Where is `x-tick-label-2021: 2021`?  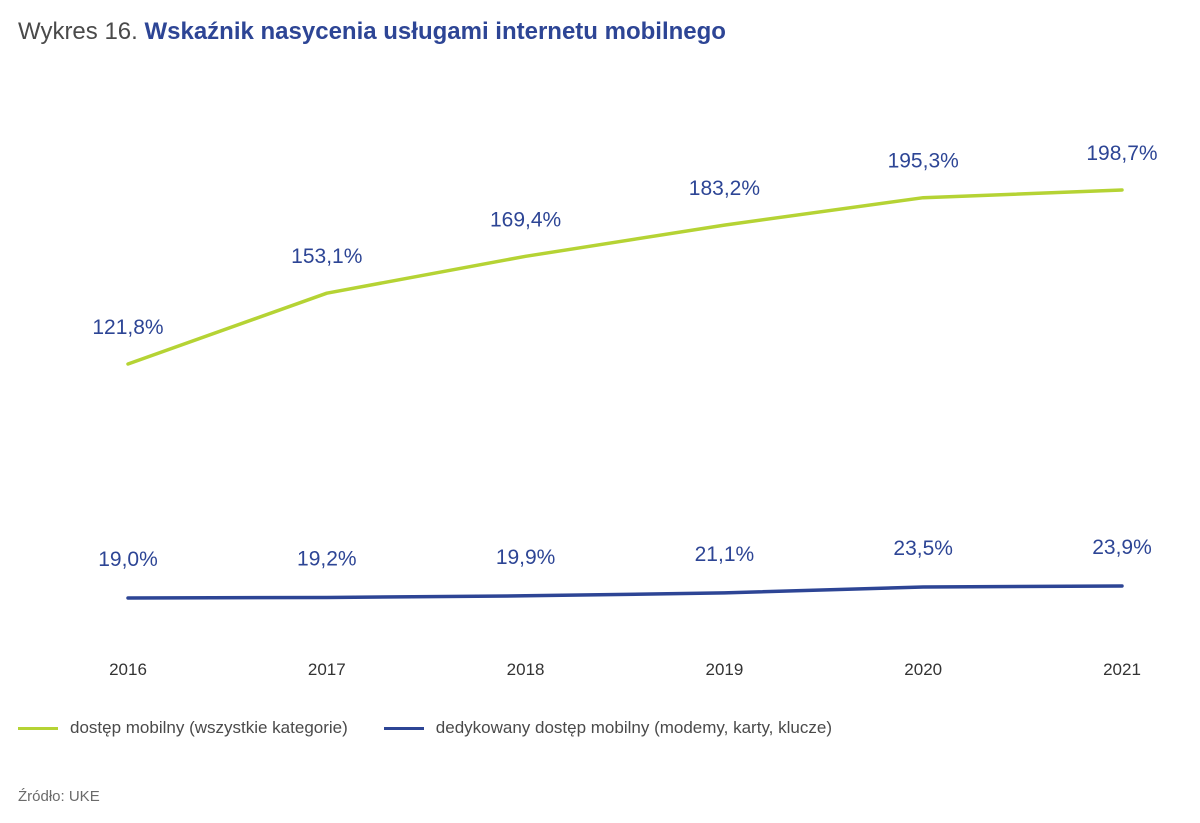
x-tick-label-2021: 2021 is located at coordinates (1122, 669).